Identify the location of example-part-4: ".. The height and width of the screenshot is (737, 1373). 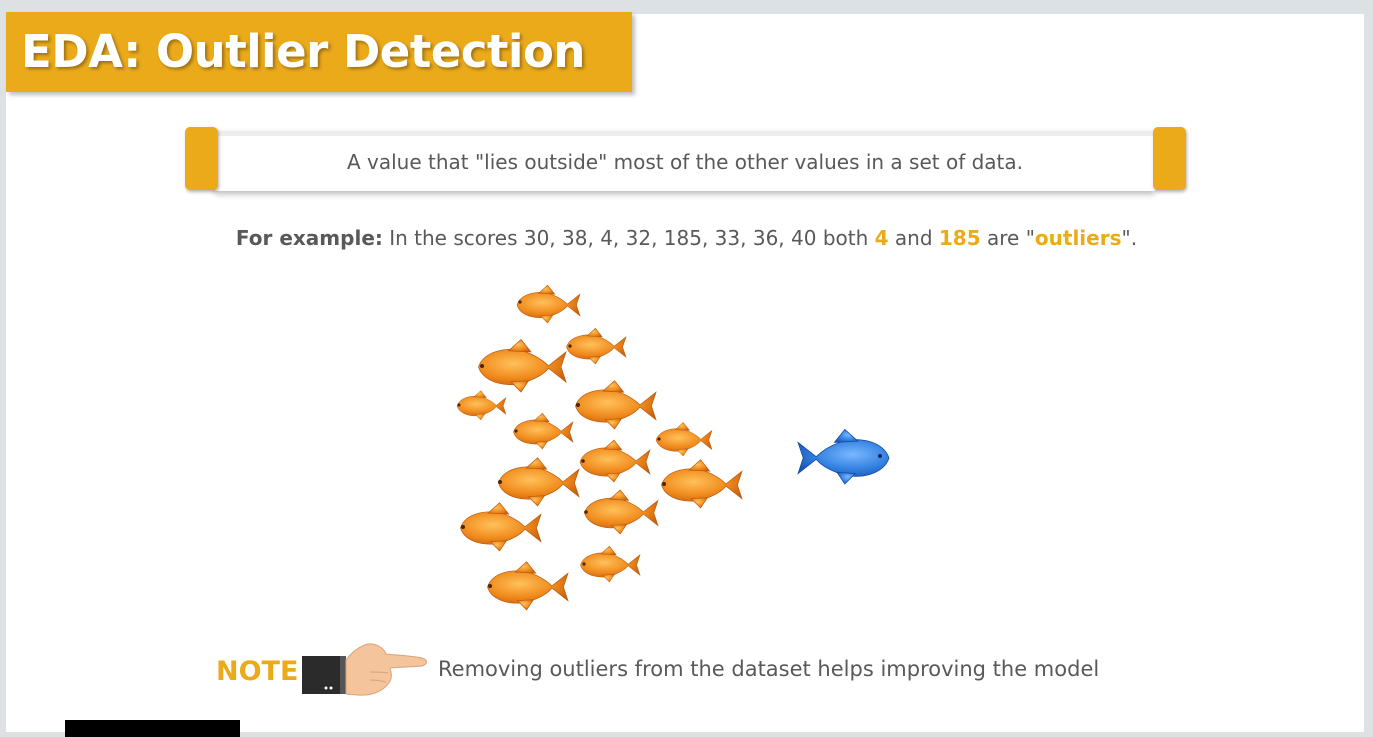
(1129, 238).